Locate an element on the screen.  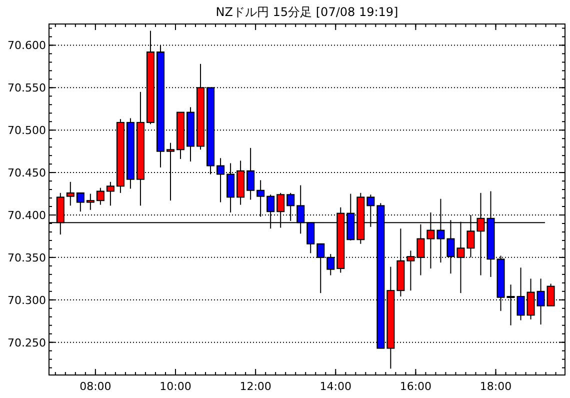
chart-title: NZドル円 15分足 [07/08 19:19] is located at coordinates (307, 12).